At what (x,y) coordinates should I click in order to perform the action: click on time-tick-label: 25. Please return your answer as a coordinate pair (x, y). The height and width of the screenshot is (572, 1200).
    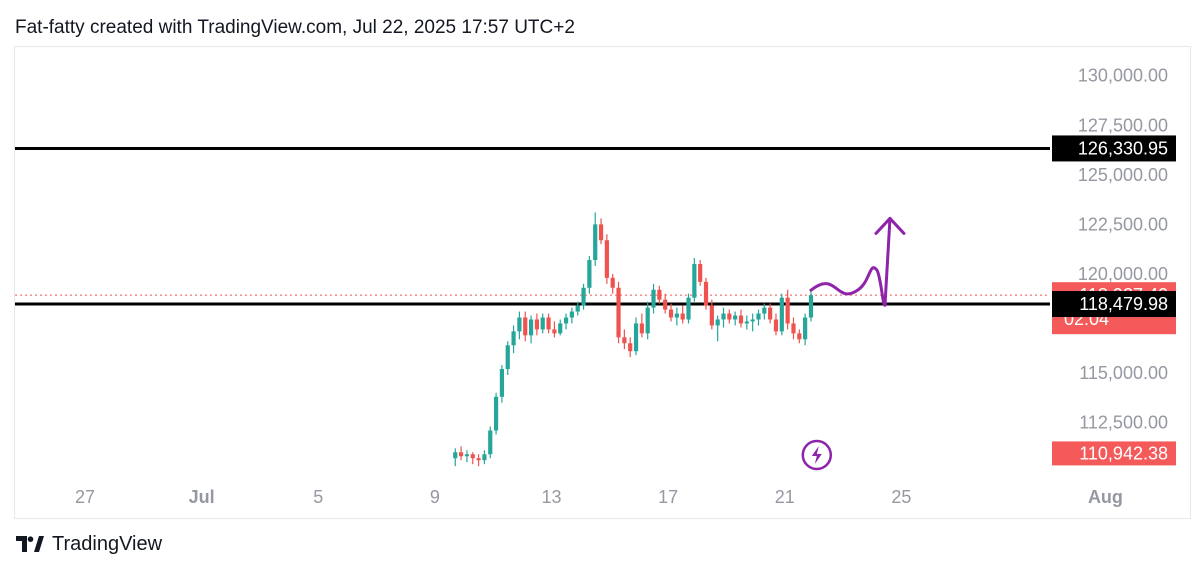
    Looking at the image, I should click on (901, 497).